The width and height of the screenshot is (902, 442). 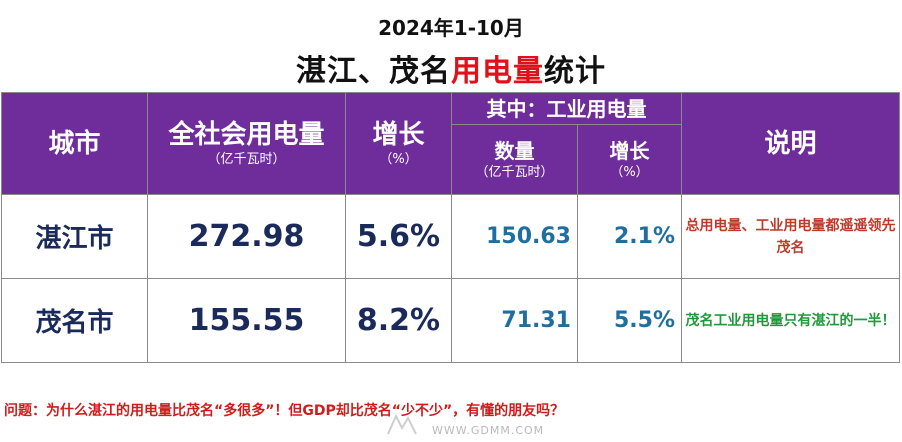 I want to click on header-total-unit: （亿千瓦时）, so click(x=246, y=159).